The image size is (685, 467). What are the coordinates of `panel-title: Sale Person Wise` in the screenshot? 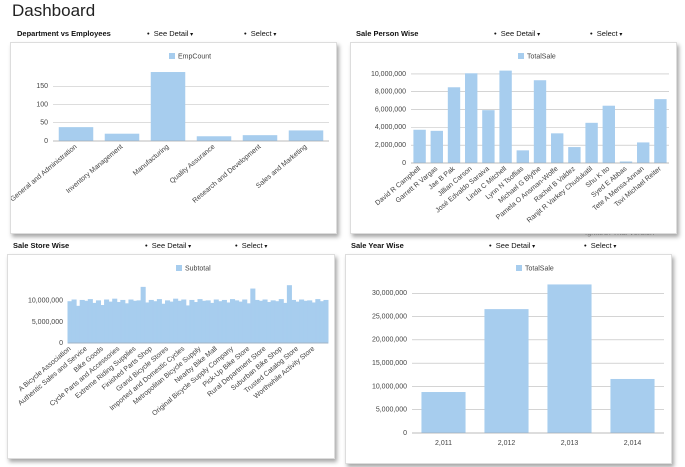 It's located at (387, 33).